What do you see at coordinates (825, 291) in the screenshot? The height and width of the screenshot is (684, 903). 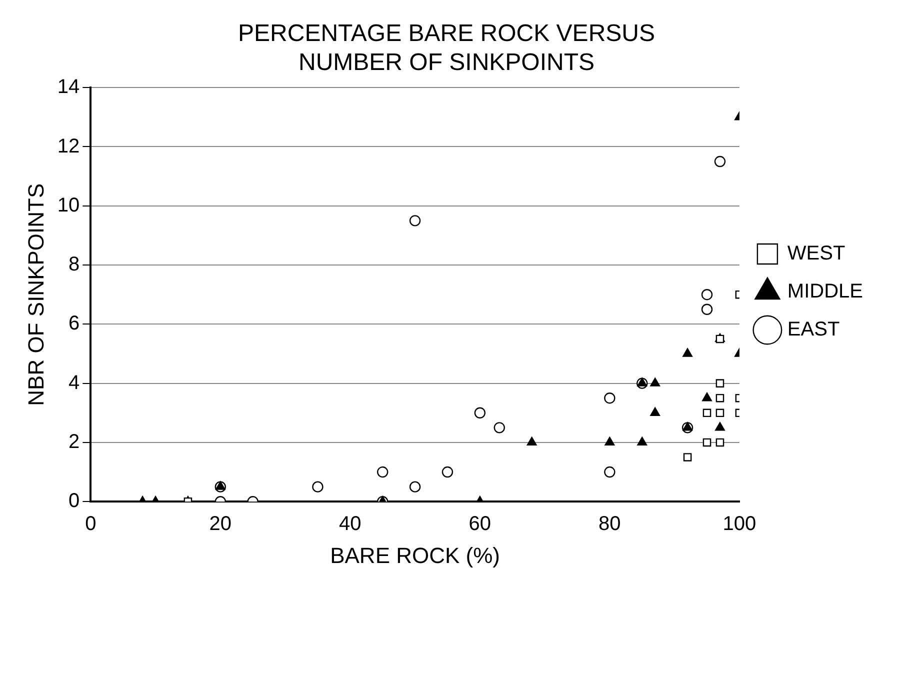 I see `legend-label: MIDDLE` at bounding box center [825, 291].